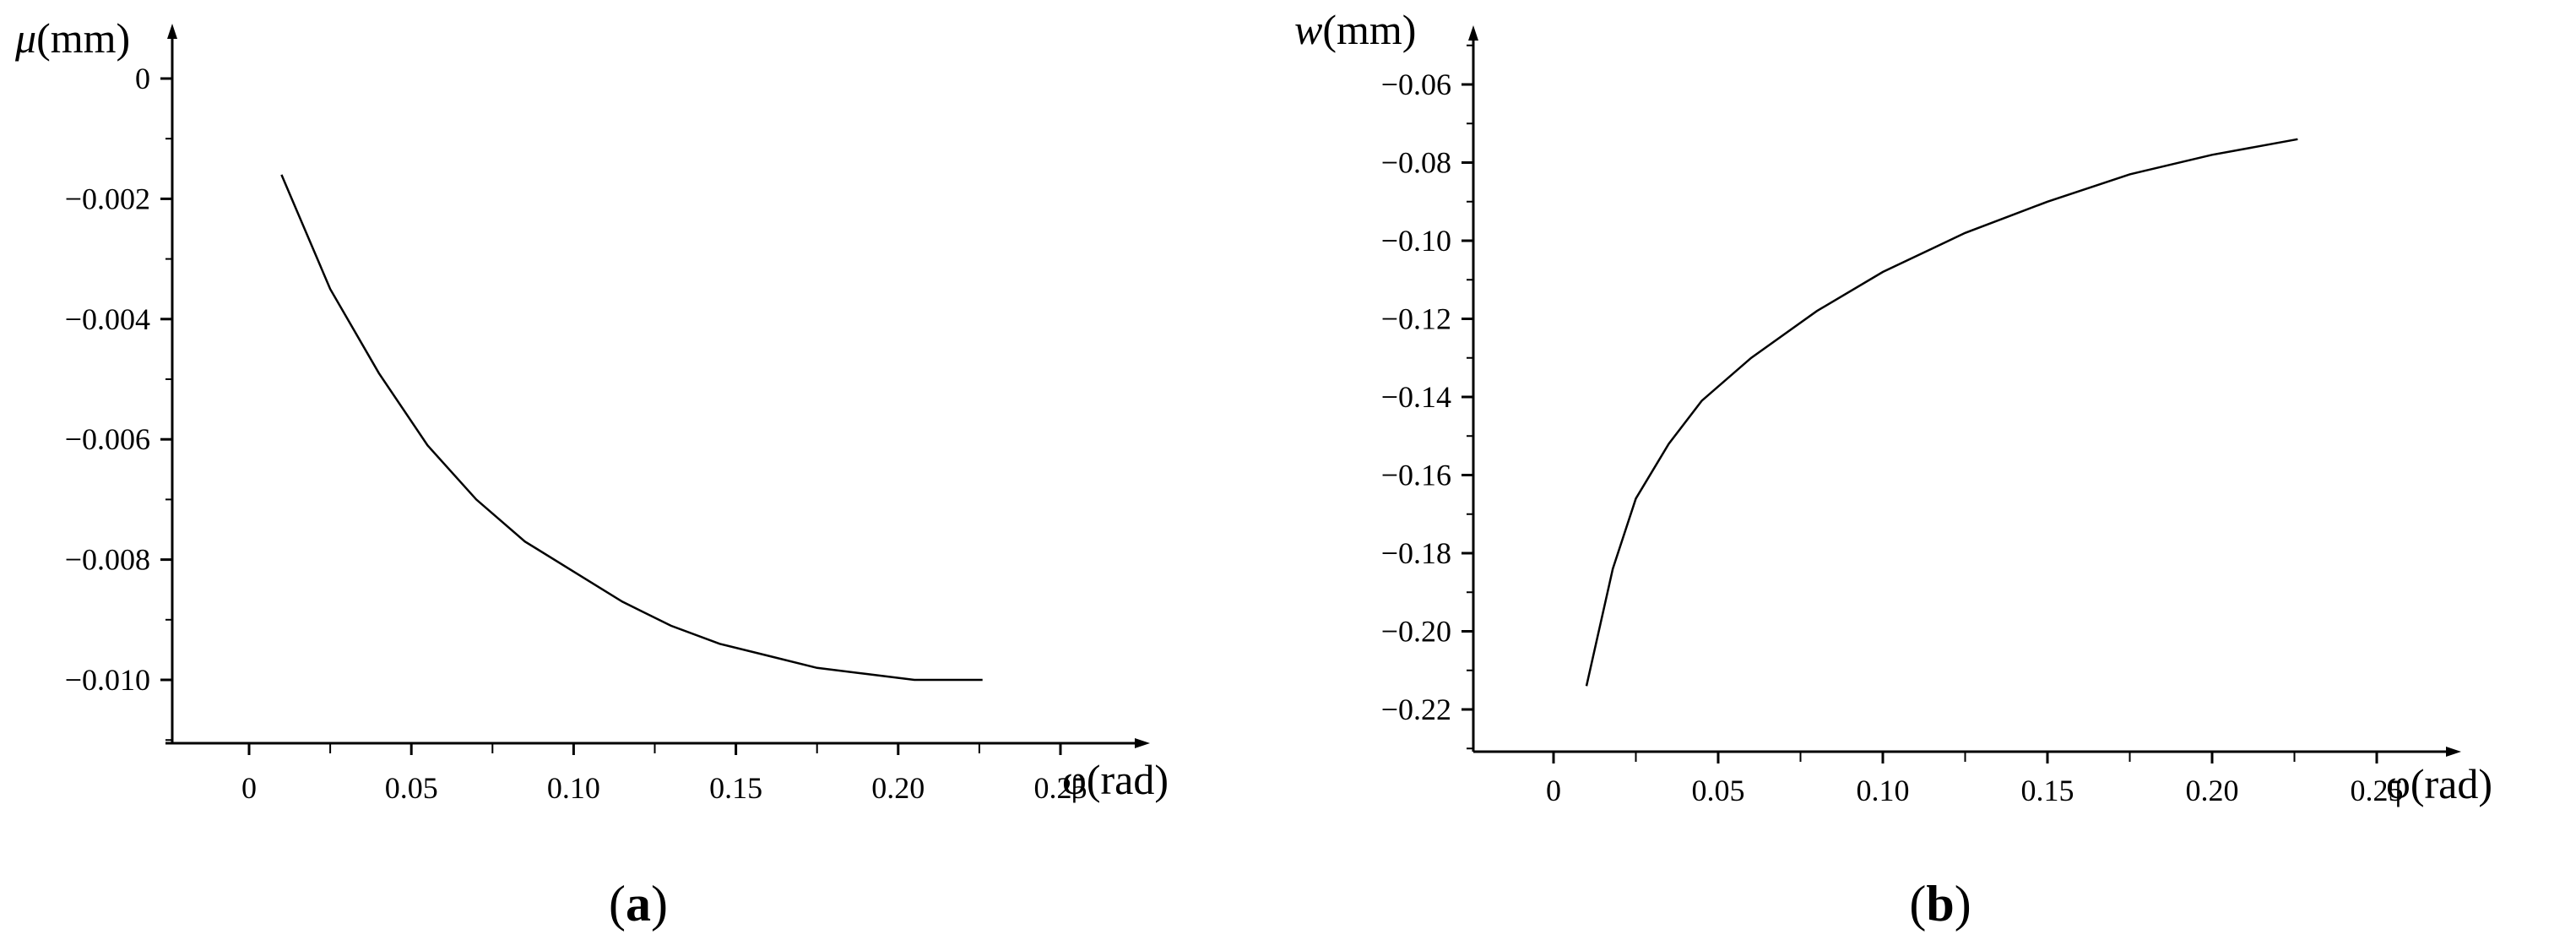 Image resolution: width=2576 pixels, height=940 pixels. I want to click on panel-letter: a, so click(639, 904).